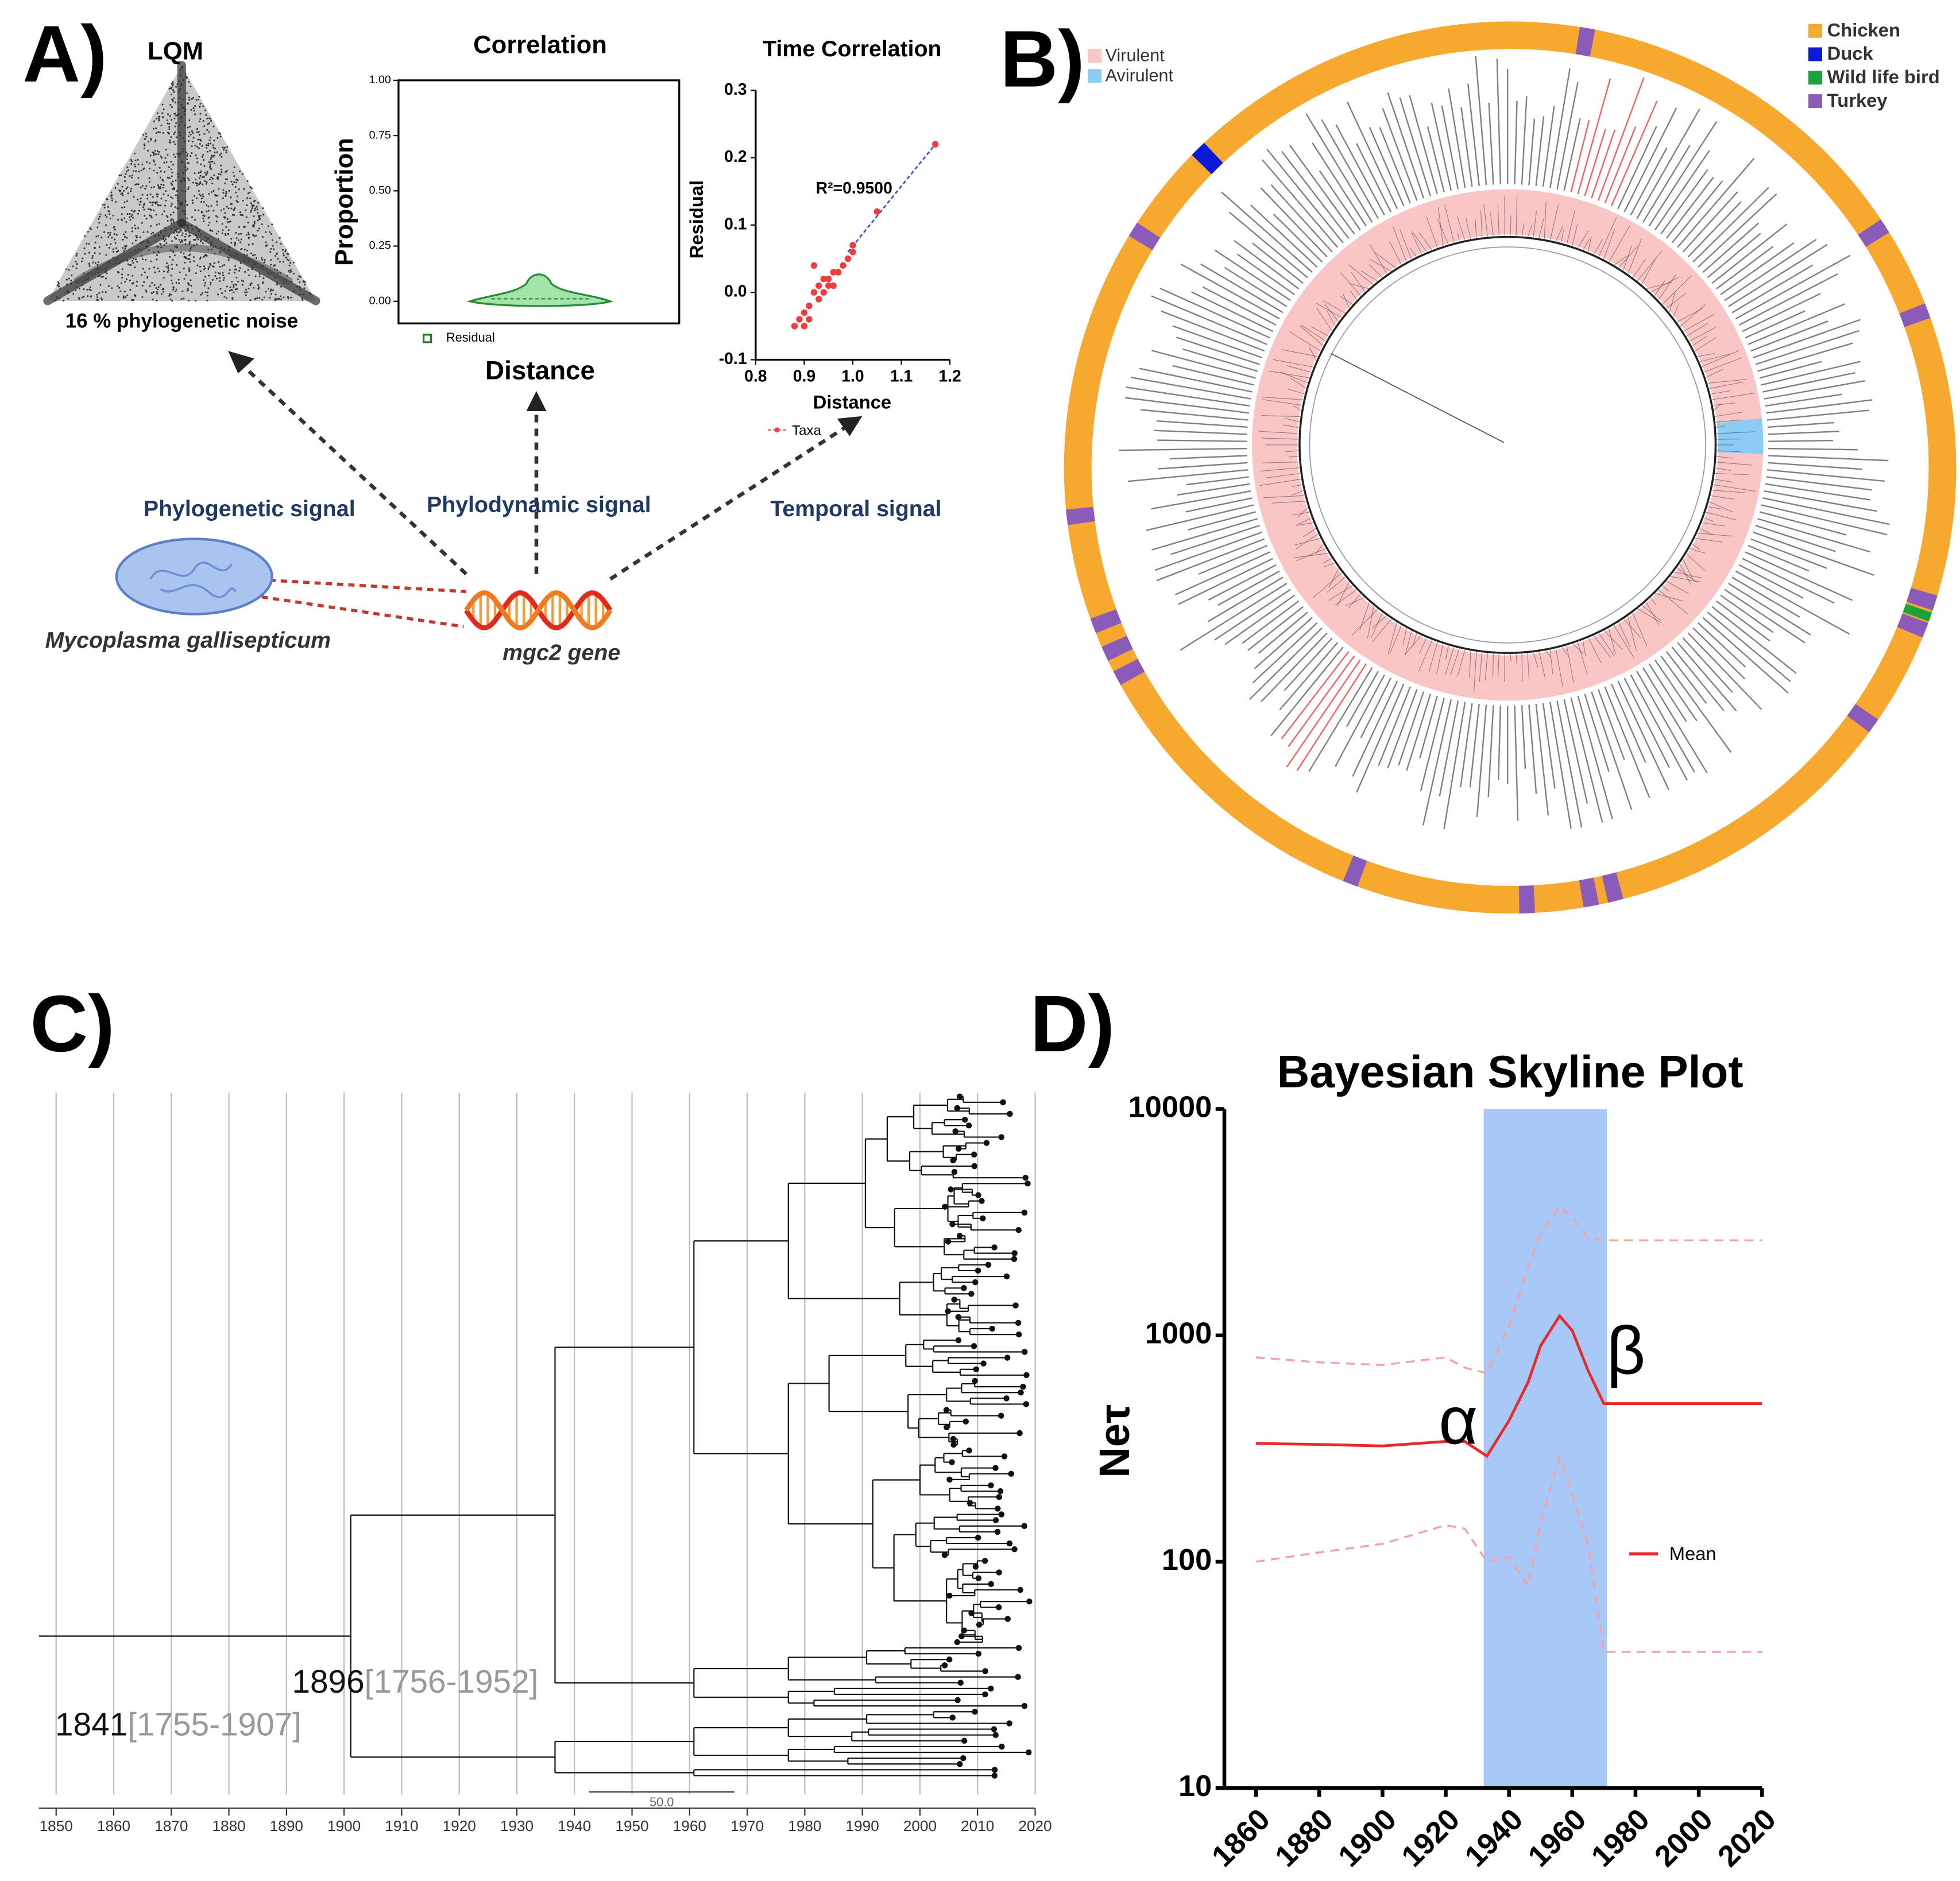 The height and width of the screenshot is (1881, 1960). Describe the element at coordinates (804, 312) in the screenshot. I see `point` at that location.